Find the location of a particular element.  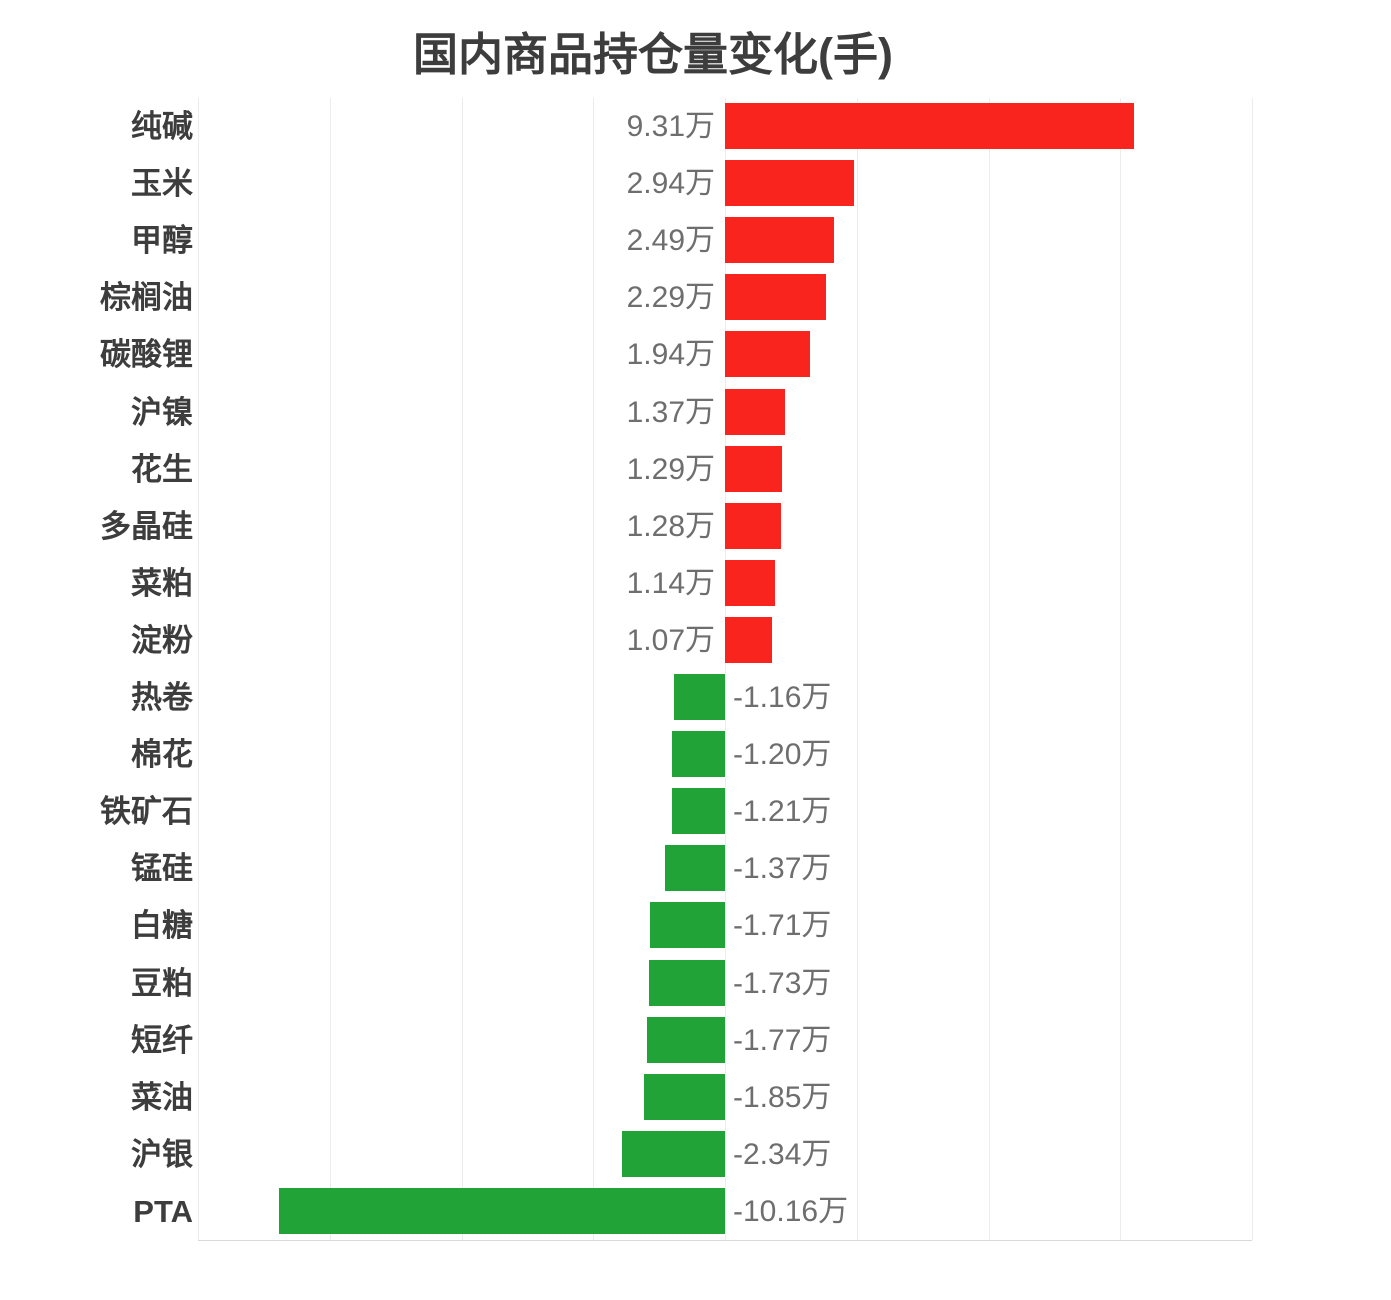

category-label: 多晶硅 is located at coordinates (146, 526).